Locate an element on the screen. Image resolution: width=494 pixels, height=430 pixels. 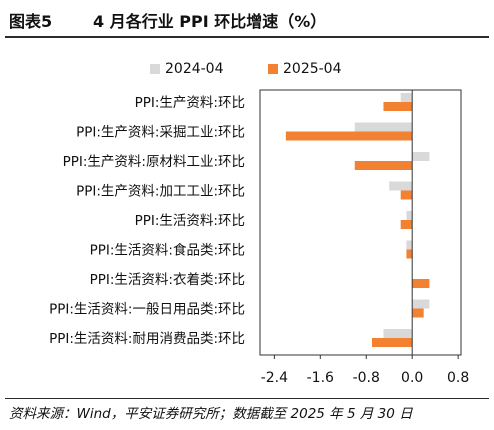
x-tick-label: 0.8 is located at coordinates (458, 378).